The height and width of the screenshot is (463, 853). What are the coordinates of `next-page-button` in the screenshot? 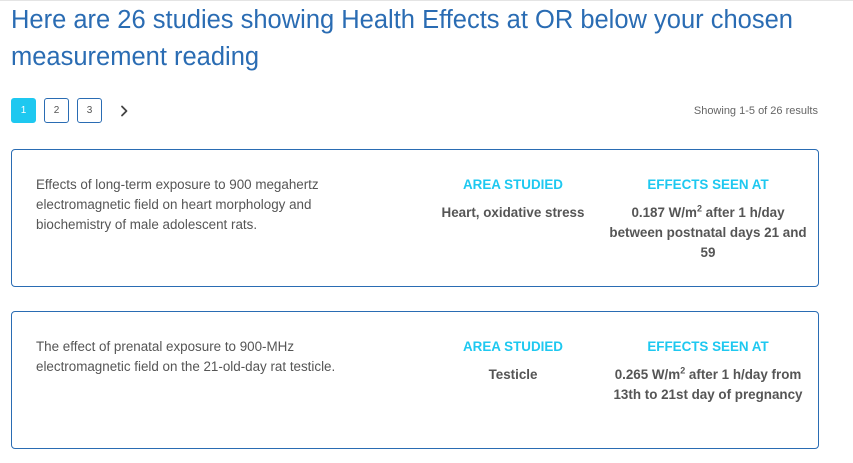 It's located at (124, 110).